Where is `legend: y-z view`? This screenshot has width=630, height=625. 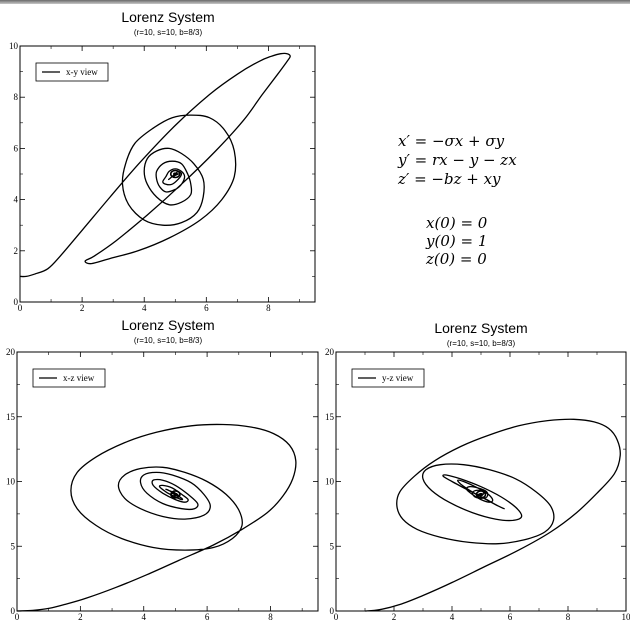 legend: y-z view is located at coordinates (388, 378).